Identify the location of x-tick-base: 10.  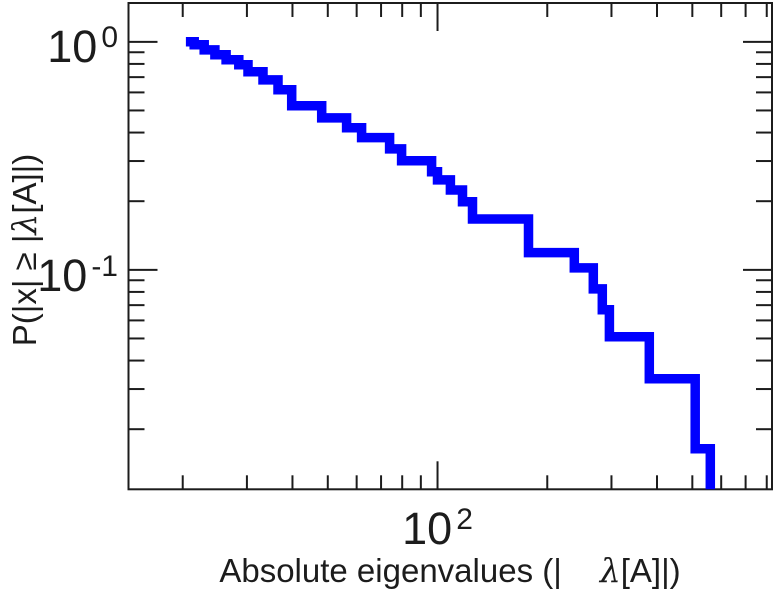
(427, 528).